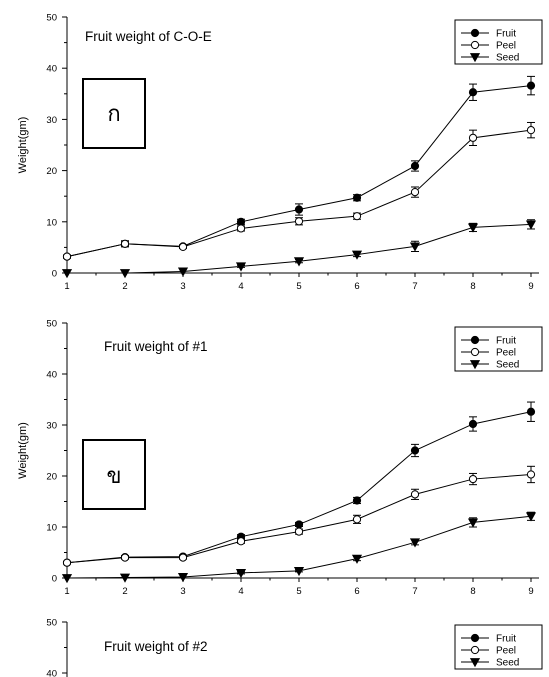 This screenshot has width=549, height=677. Describe the element at coordinates (51, 426) in the screenshot. I see `y-tick-label: 30` at that location.